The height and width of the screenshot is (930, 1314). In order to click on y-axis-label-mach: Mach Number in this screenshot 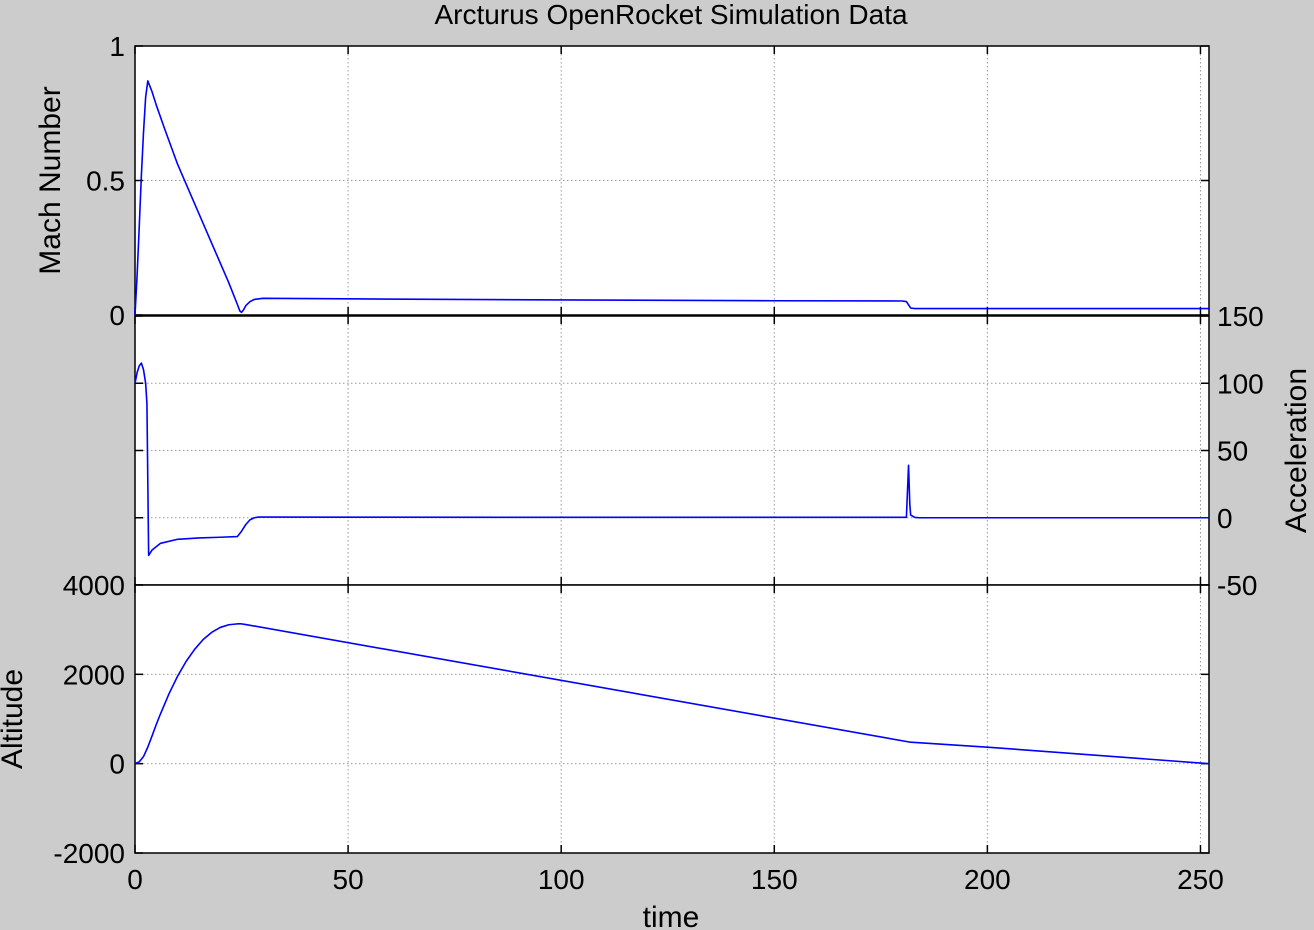, I will do `click(50, 180)`.